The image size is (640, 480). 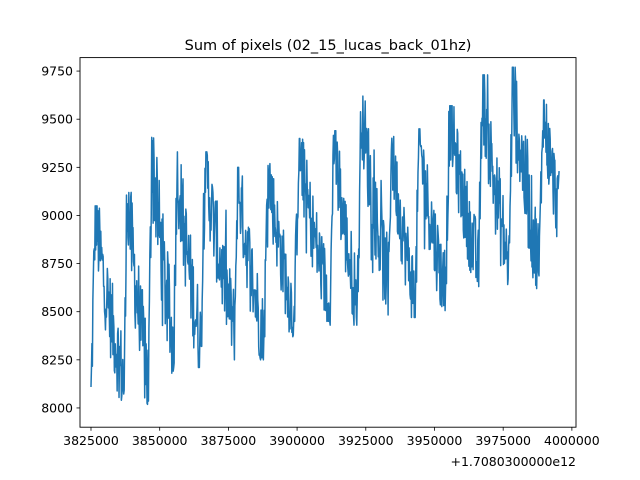 I want to click on x-tick-label: 4000000, so click(x=572, y=440).